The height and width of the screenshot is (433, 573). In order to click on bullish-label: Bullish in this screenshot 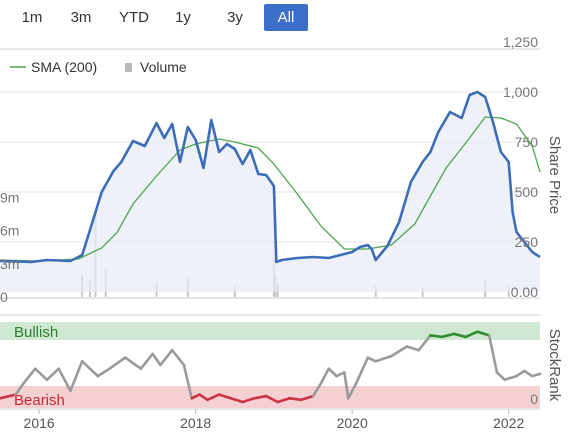, I will do `click(36, 332)`.